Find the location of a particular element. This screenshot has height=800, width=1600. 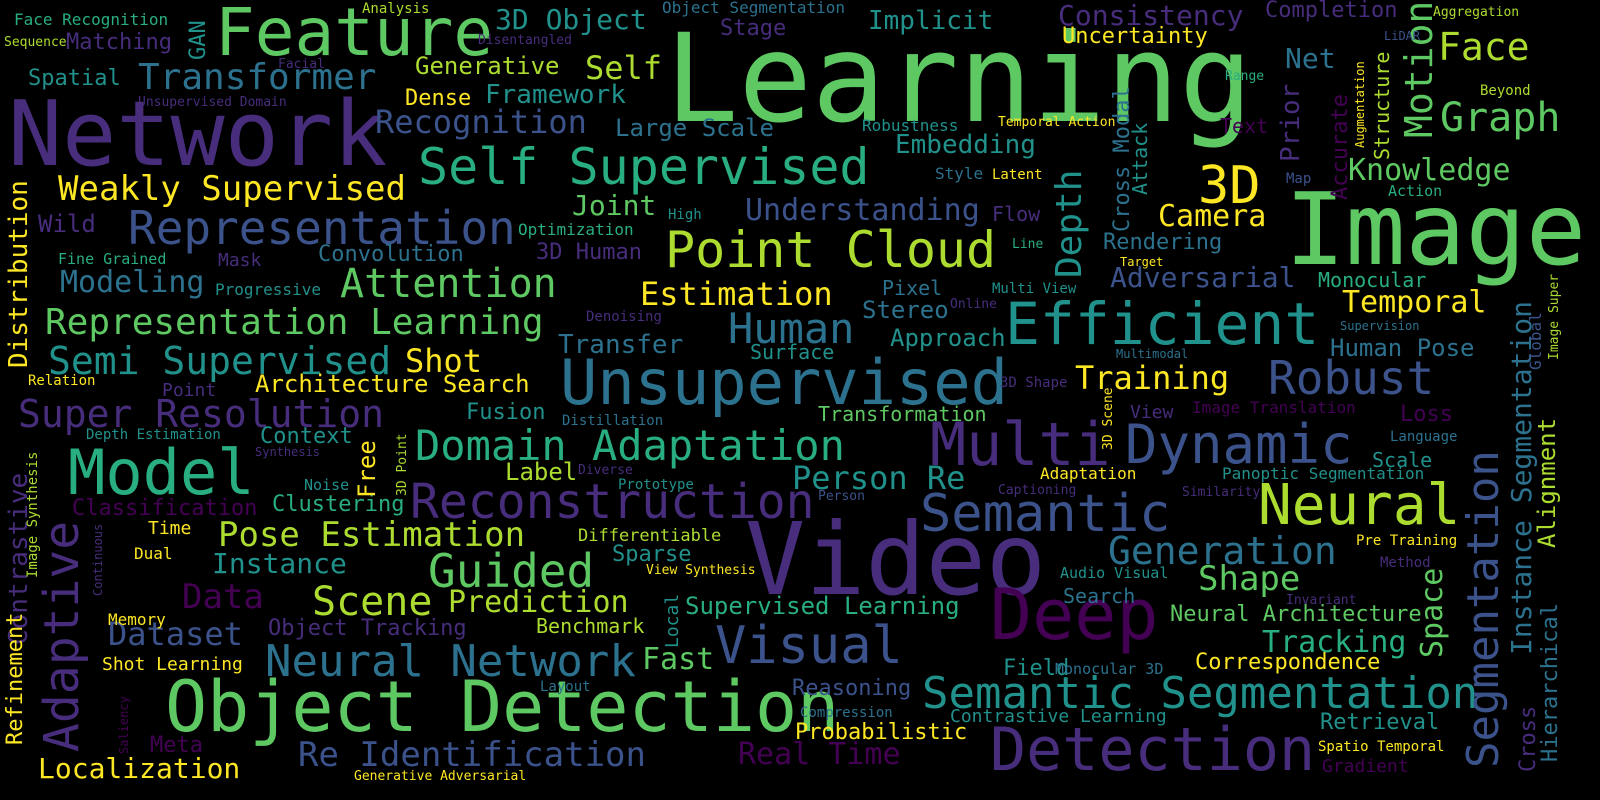

word-meta: Meta is located at coordinates (176, 745).